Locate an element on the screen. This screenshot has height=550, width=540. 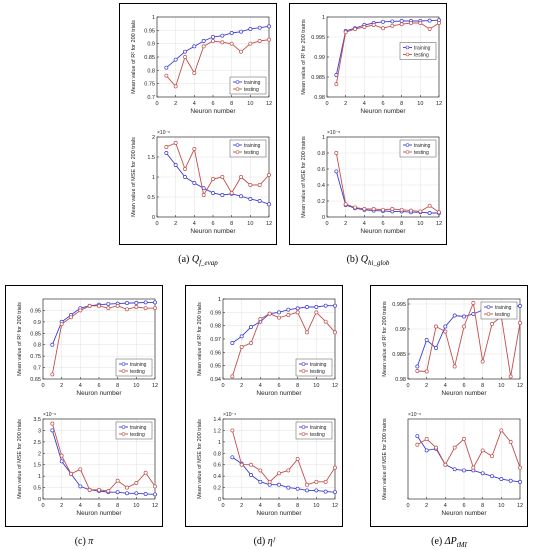
caption-a: (a) Qf_evap is located at coordinates (198, 260).